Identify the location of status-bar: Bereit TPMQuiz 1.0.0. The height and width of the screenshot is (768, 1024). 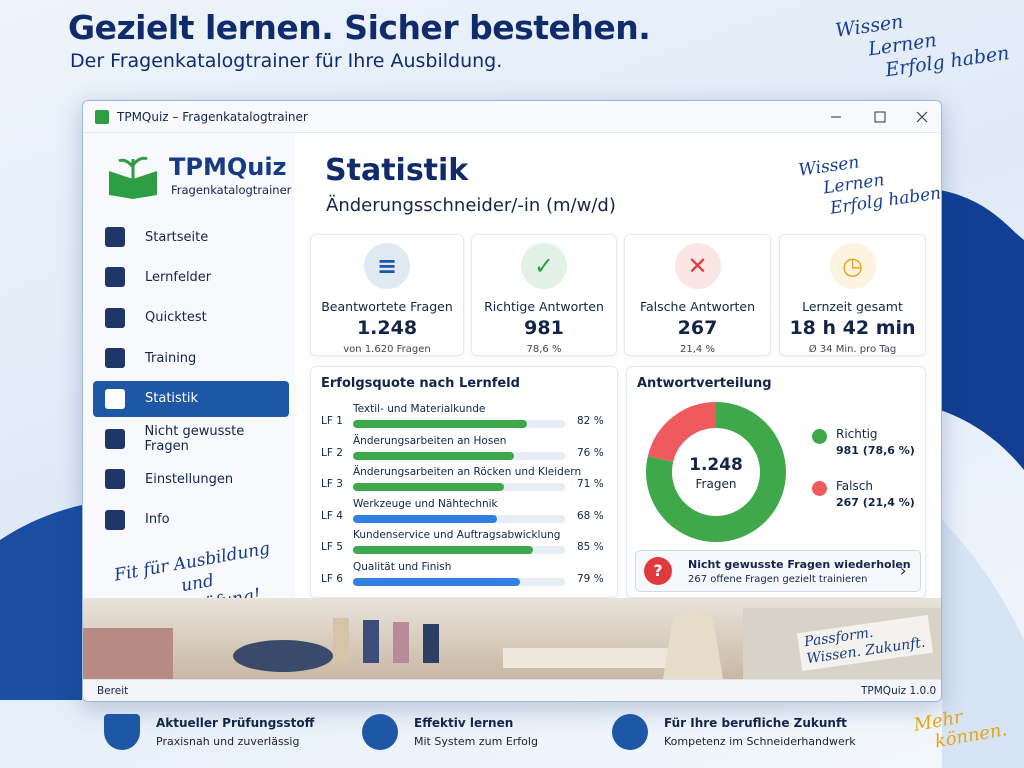
(512, 690).